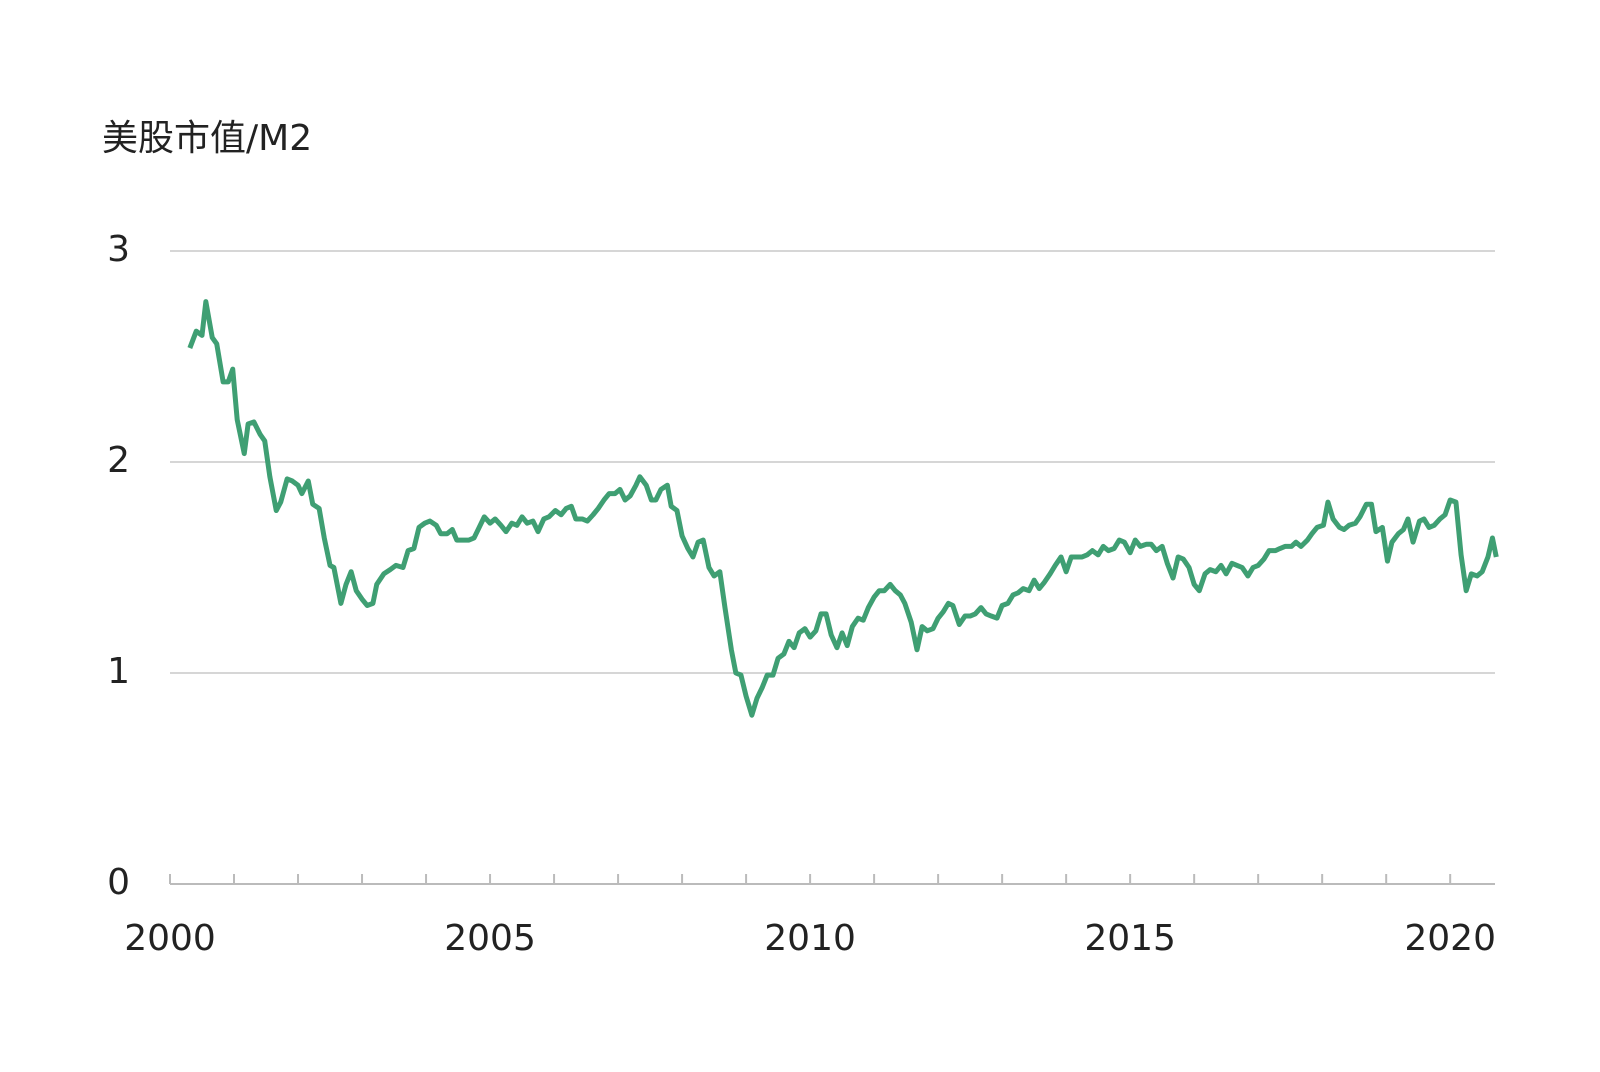  I want to click on y-tick-label: 2, so click(118, 460).